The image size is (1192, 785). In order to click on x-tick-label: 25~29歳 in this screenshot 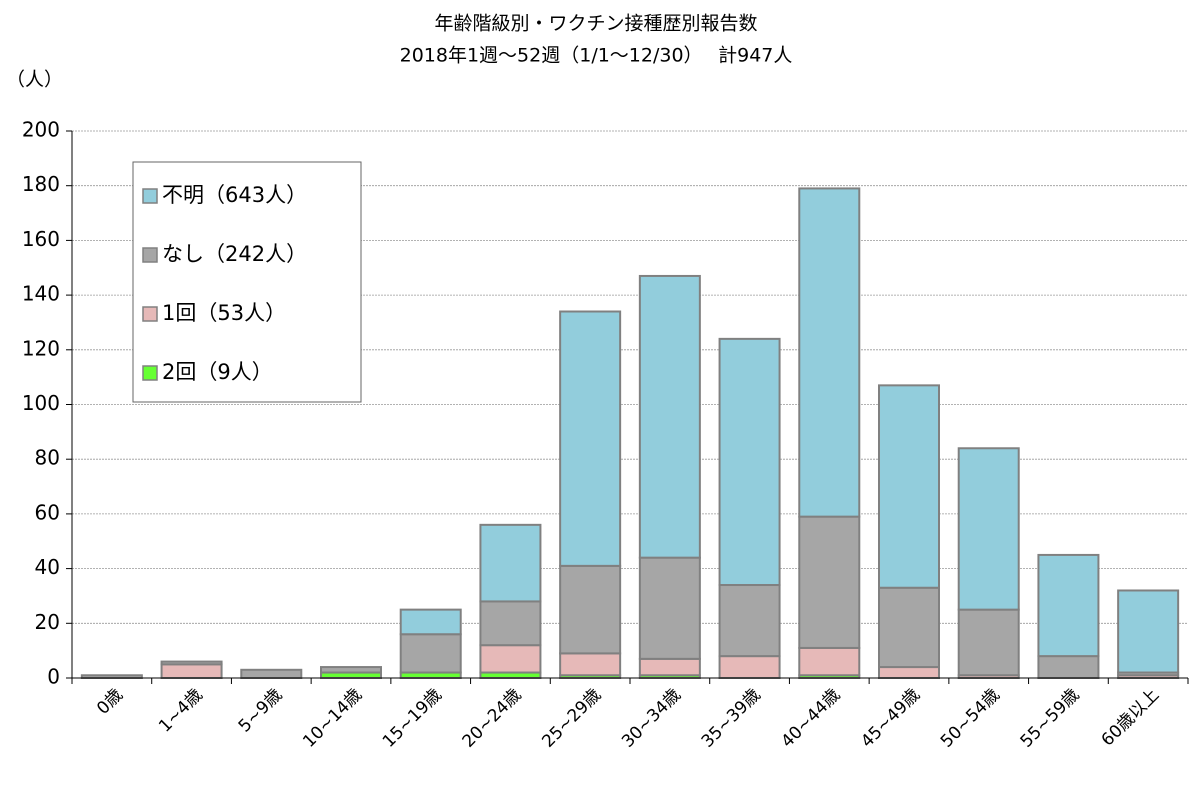, I will do `click(571, 718)`.